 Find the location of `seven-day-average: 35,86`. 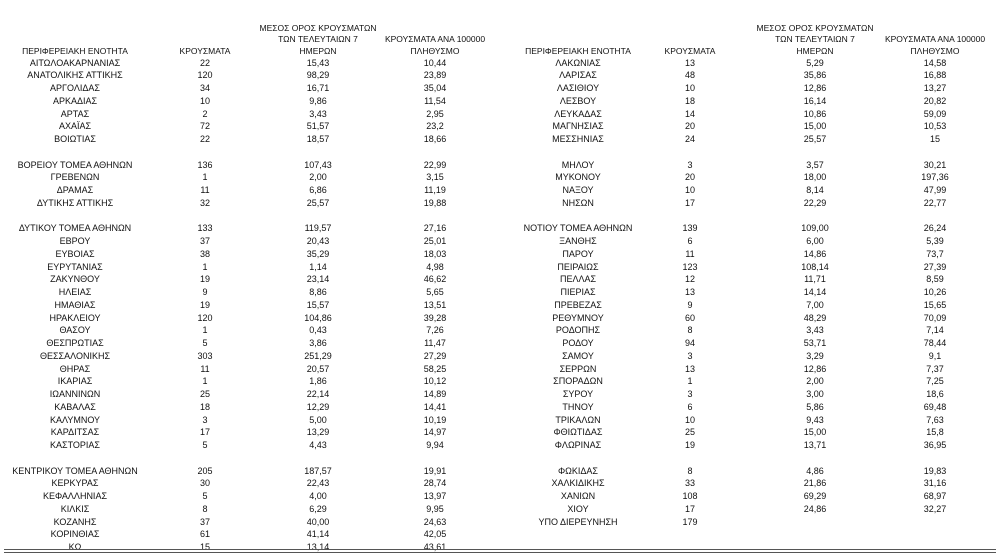

seven-day-average: 35,86 is located at coordinates (815, 75).